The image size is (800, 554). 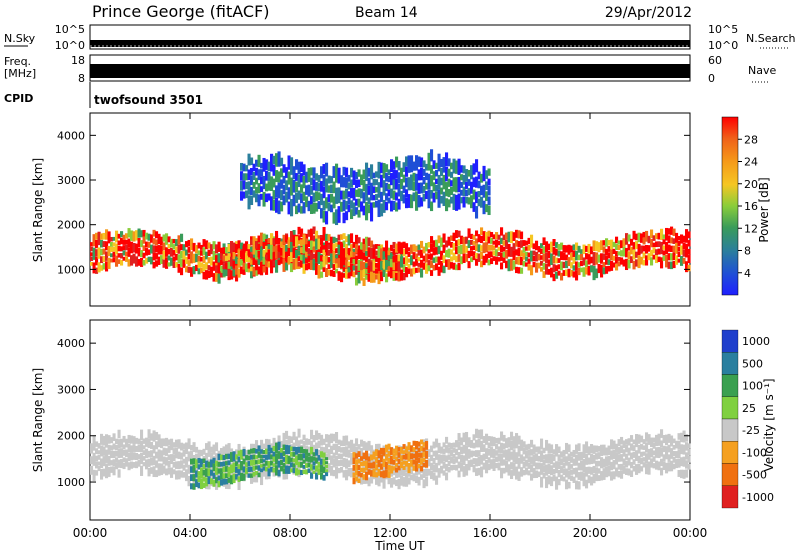 I want to click on colorbar-tick-label: -1000, so click(x=758, y=497).